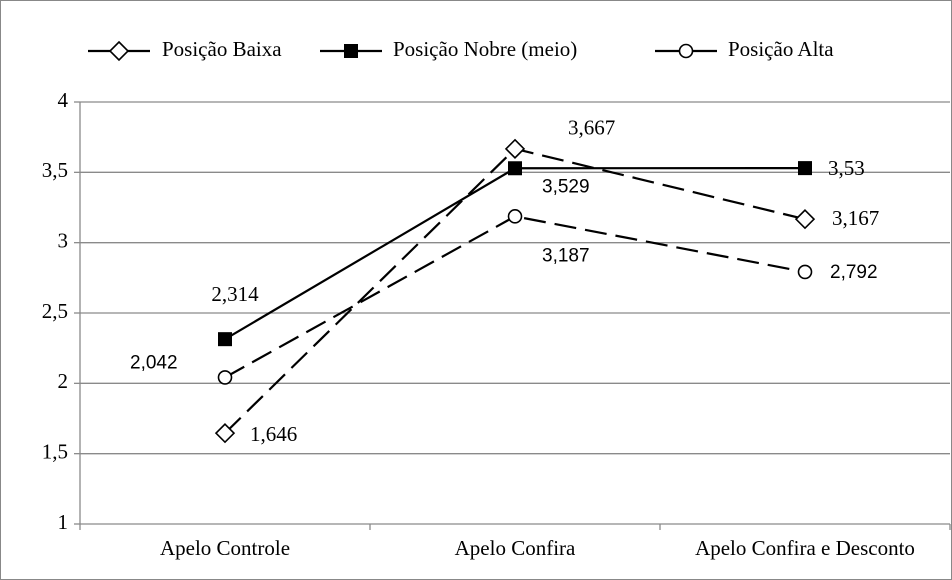 The height and width of the screenshot is (580, 952). I want to click on data-label: 3,667, so click(591, 128).